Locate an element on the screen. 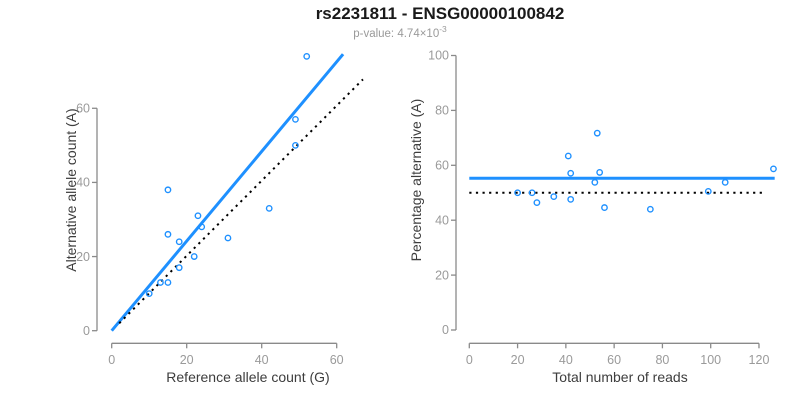  x-tick-label: 120 is located at coordinates (759, 360).